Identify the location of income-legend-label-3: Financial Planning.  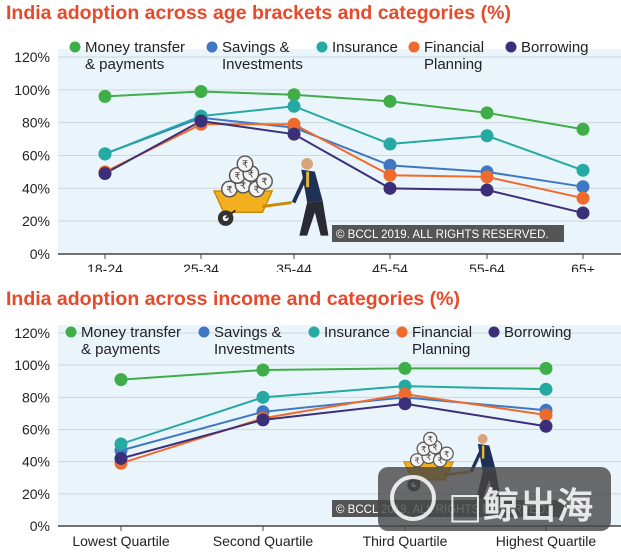
(442, 341).